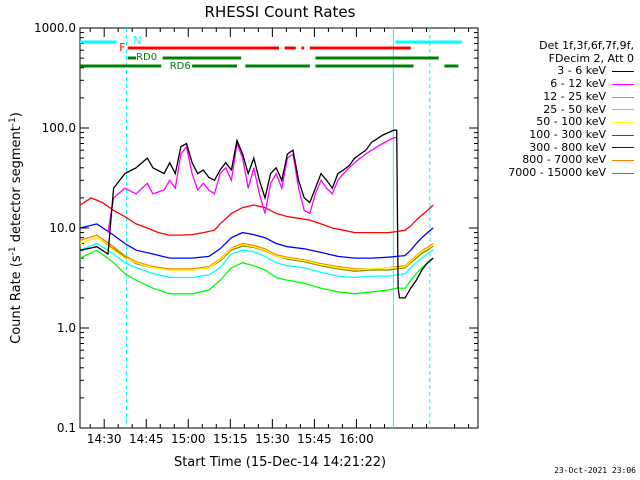 This screenshot has height=480, width=640. What do you see at coordinates (104, 439) in the screenshot?
I see `x-tick-label: 14:30` at bounding box center [104, 439].